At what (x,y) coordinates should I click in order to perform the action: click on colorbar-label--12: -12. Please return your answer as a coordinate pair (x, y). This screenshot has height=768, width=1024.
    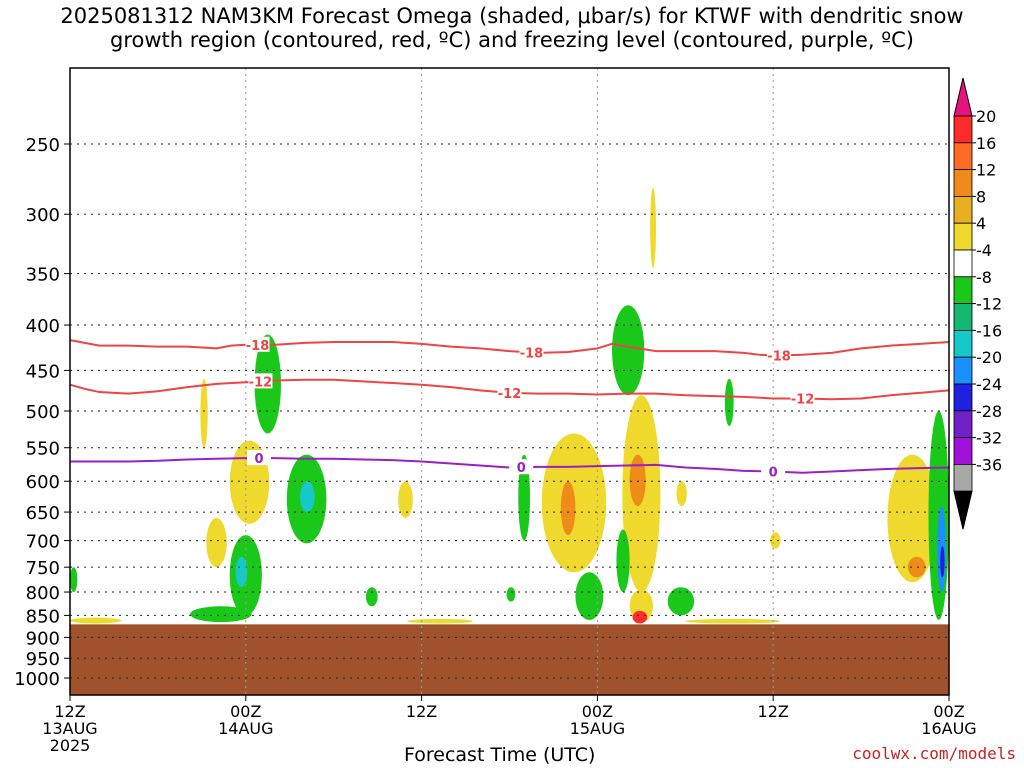
    Looking at the image, I should click on (989, 304).